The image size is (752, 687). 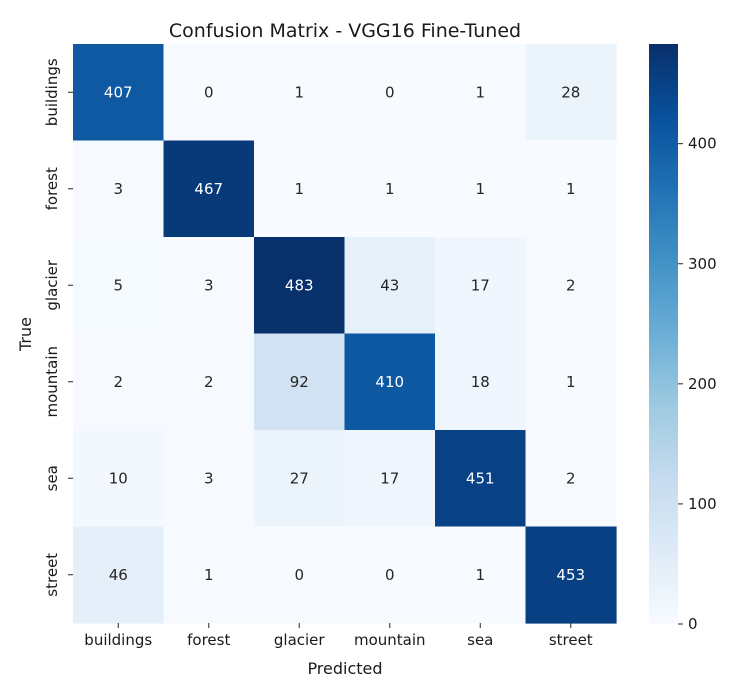 I want to click on cell-buildings-glacier, so click(x=300, y=93).